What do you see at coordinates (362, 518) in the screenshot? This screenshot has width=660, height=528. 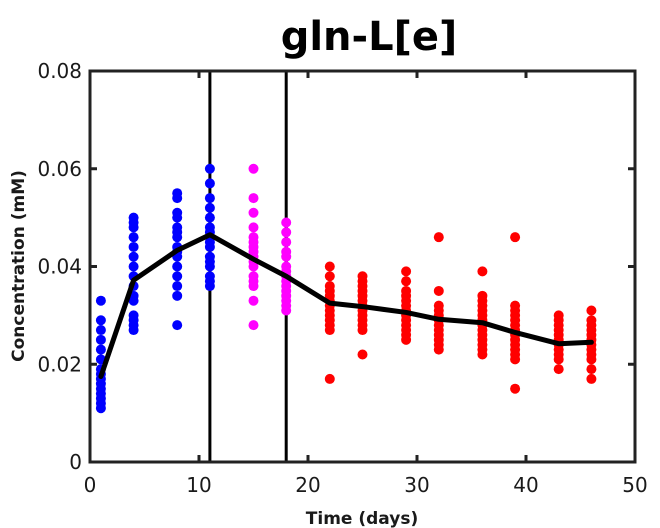 I see `x-axis-label: Time (days)` at bounding box center [362, 518].